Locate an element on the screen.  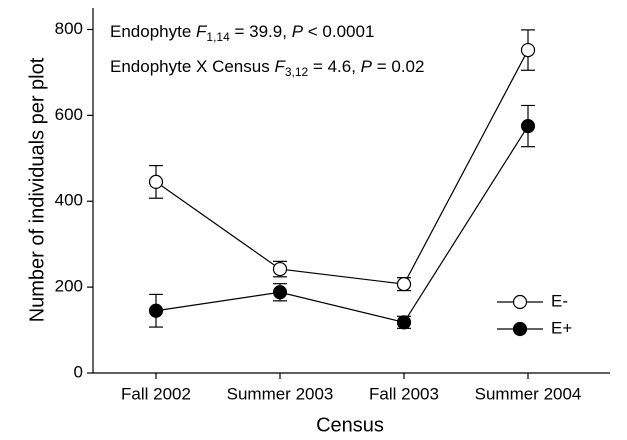
y-tick-label: 400 is located at coordinates (69, 200).